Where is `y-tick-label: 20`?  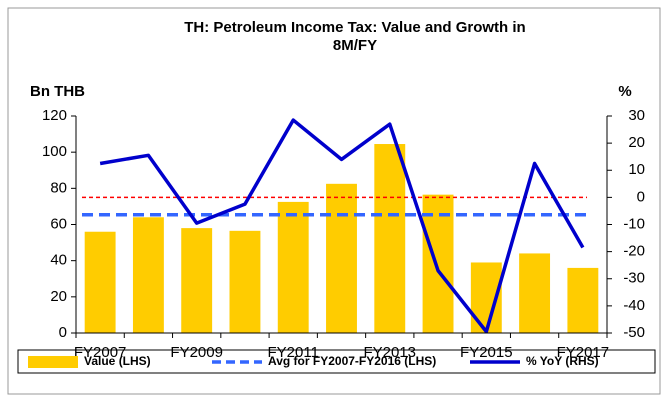
y-tick-label: 20 is located at coordinates (58, 296).